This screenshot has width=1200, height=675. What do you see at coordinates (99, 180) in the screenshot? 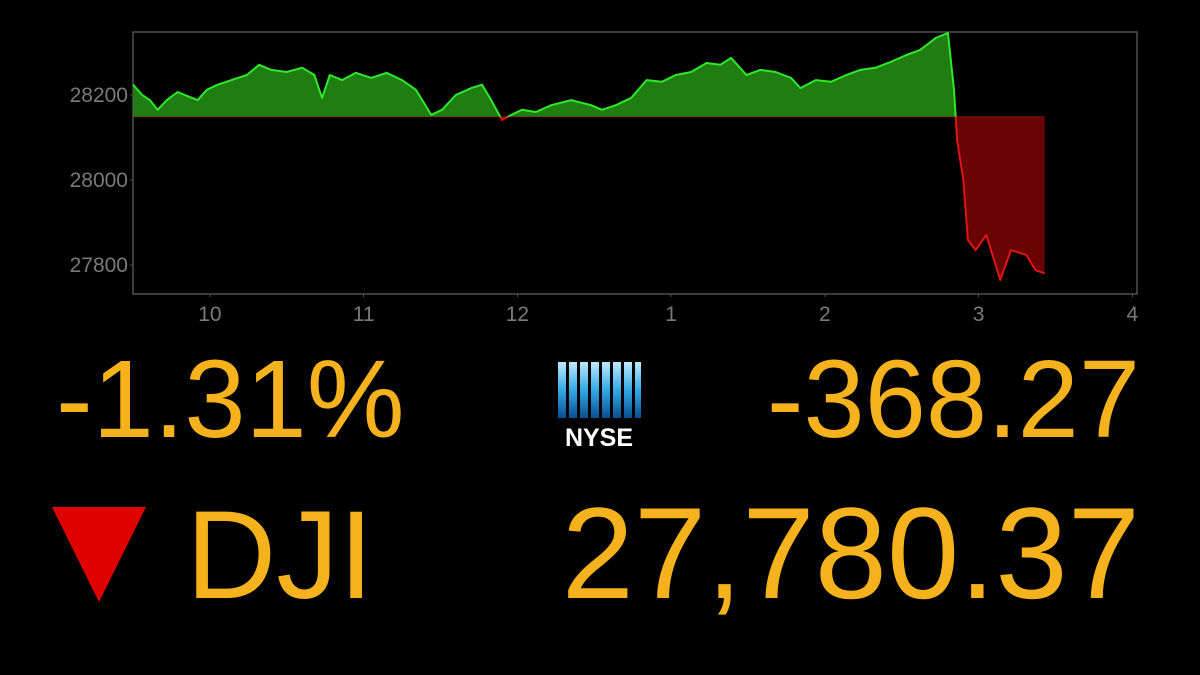
I see `y-tick-label: 28000` at bounding box center [99, 180].